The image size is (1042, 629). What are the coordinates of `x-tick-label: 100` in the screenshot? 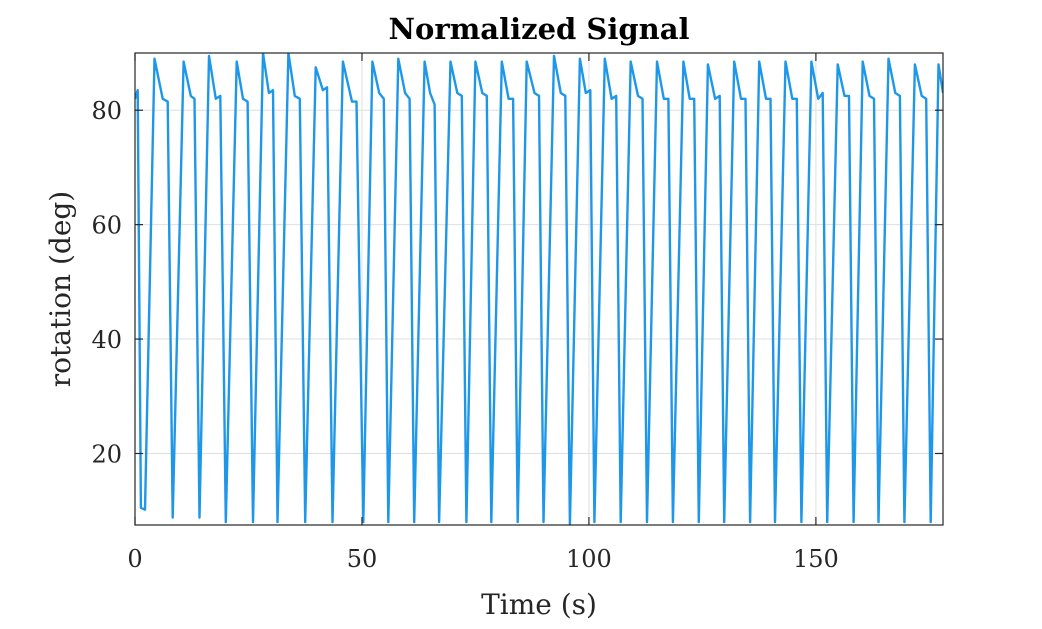 It's located at (589, 559).